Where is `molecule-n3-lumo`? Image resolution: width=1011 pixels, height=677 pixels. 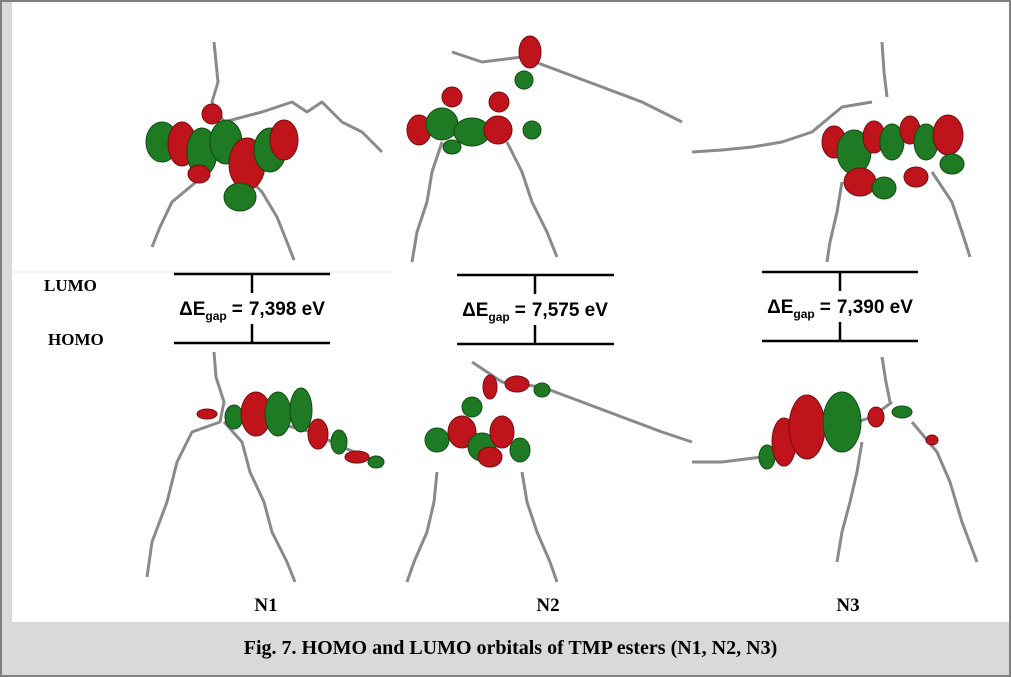 molecule-n3-lumo is located at coordinates (831, 152).